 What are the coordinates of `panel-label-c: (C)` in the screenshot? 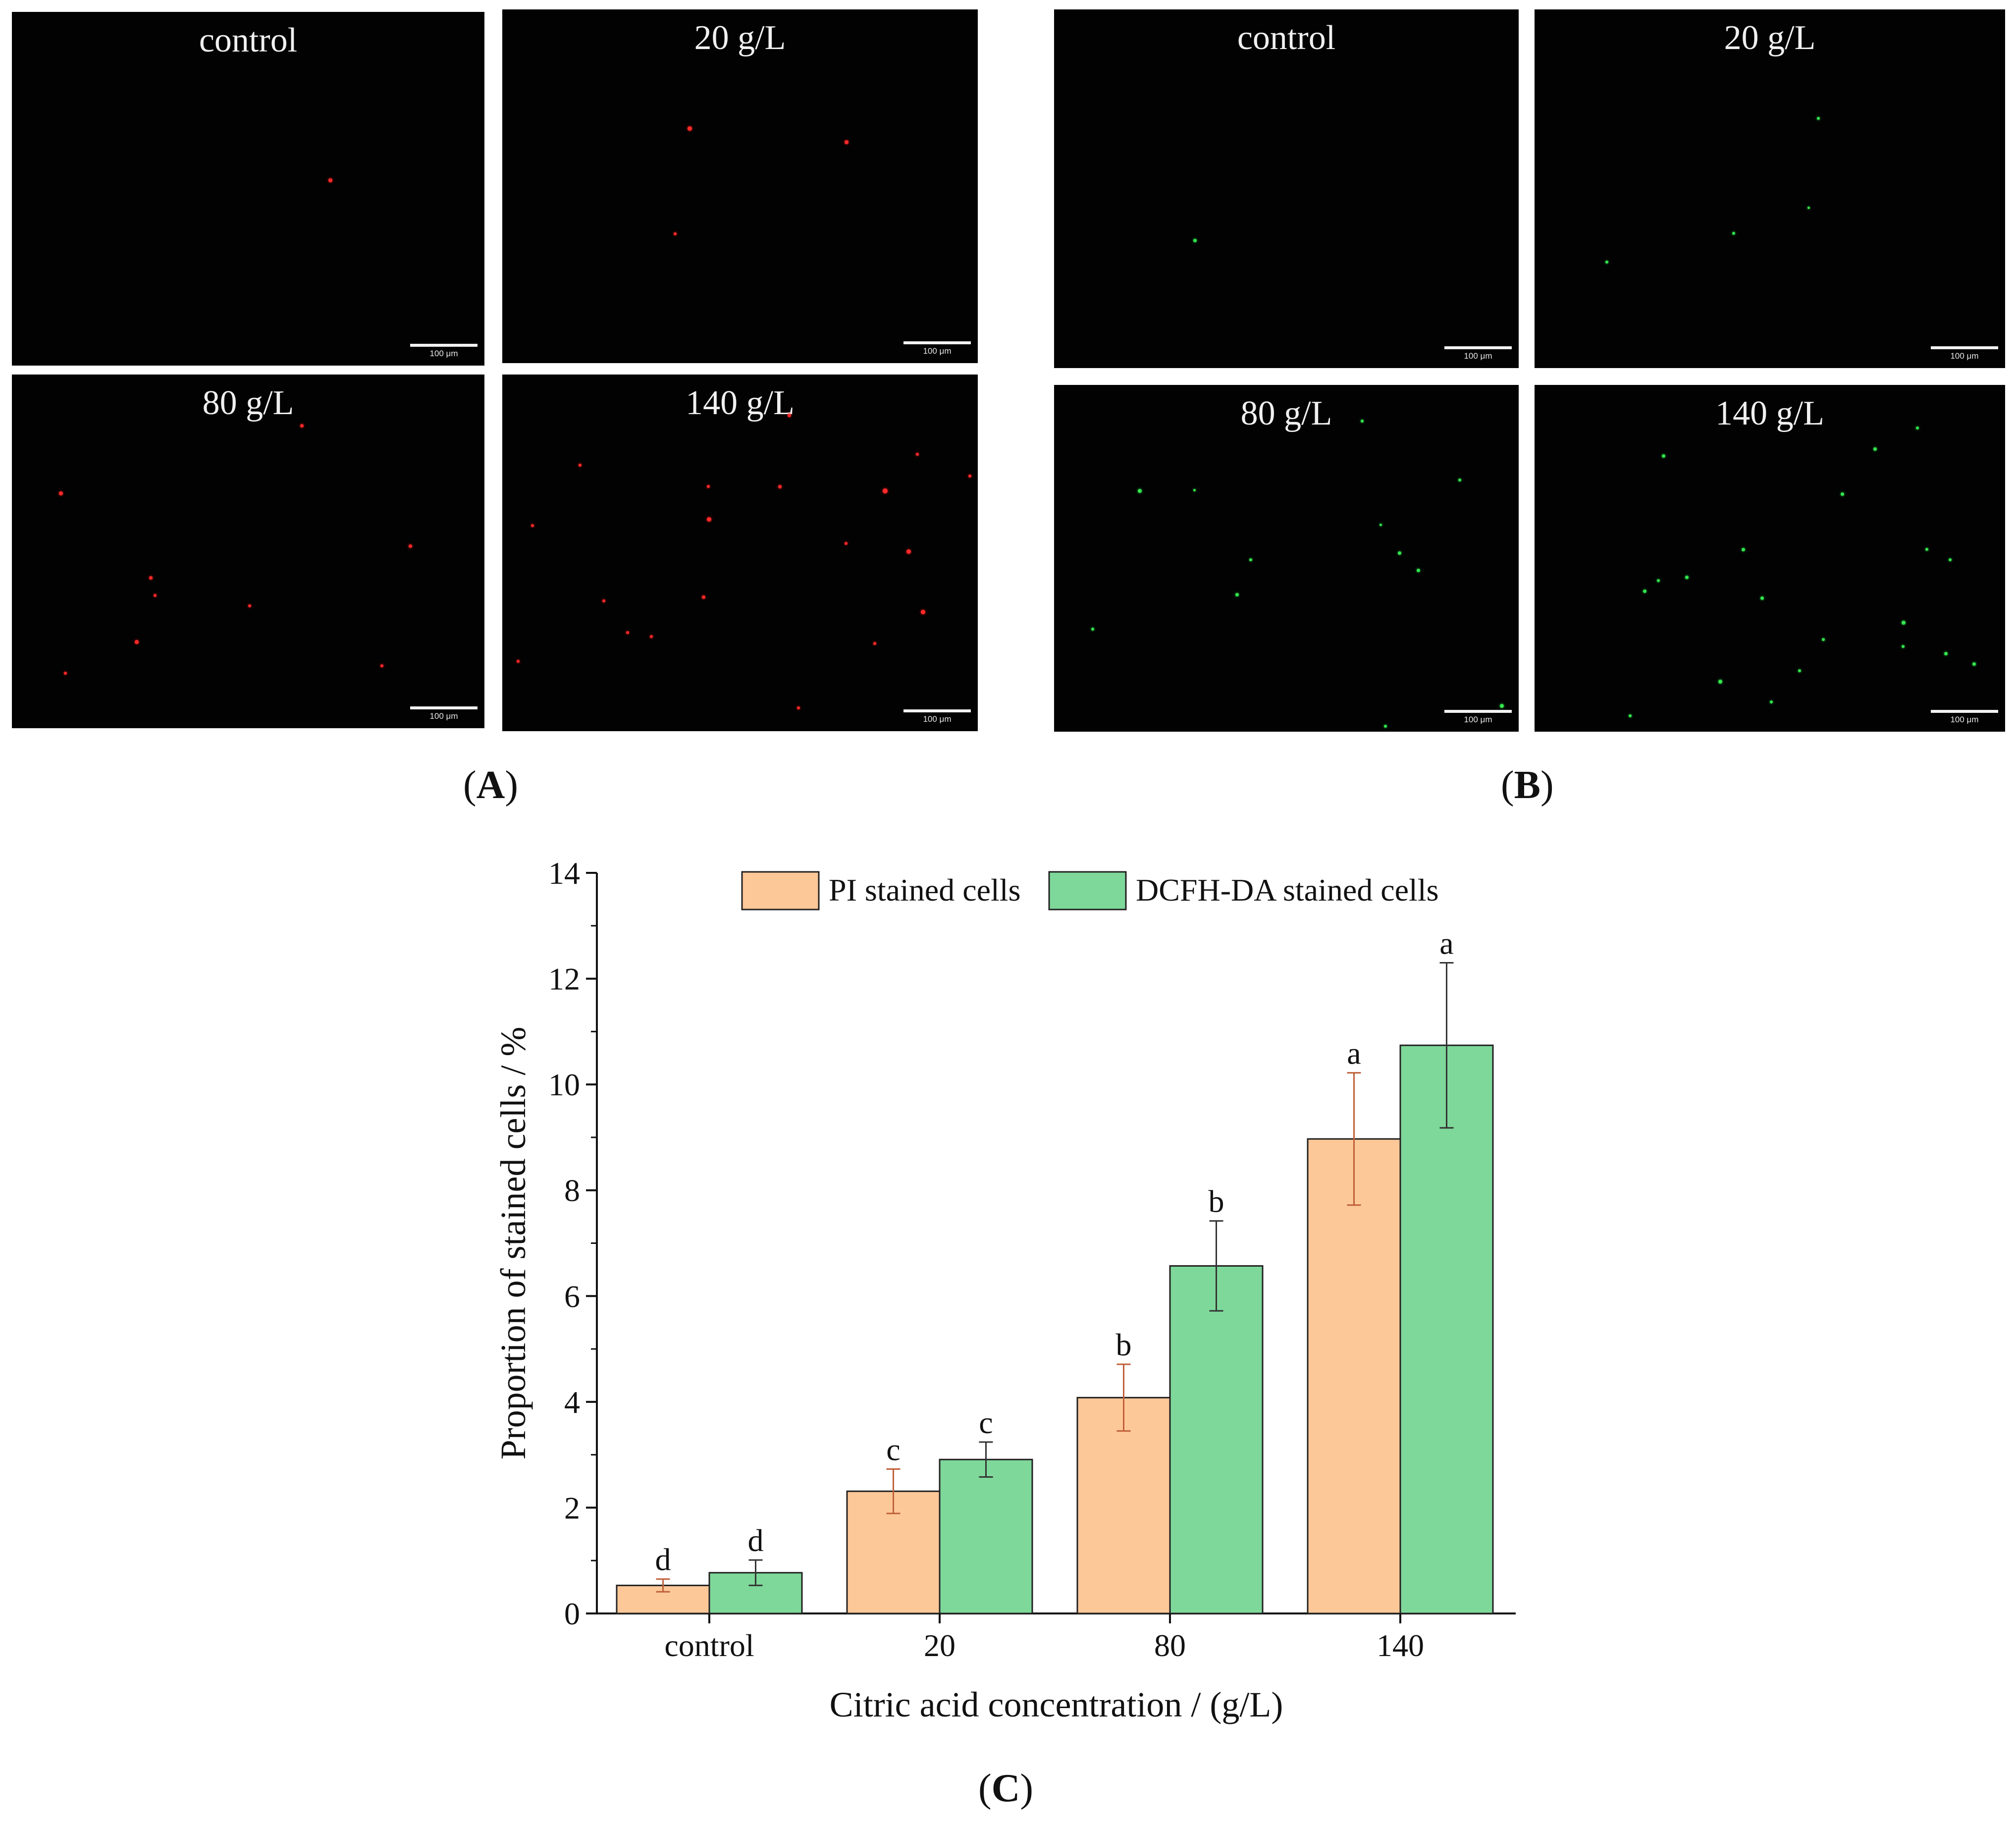 It's located at (1006, 1788).